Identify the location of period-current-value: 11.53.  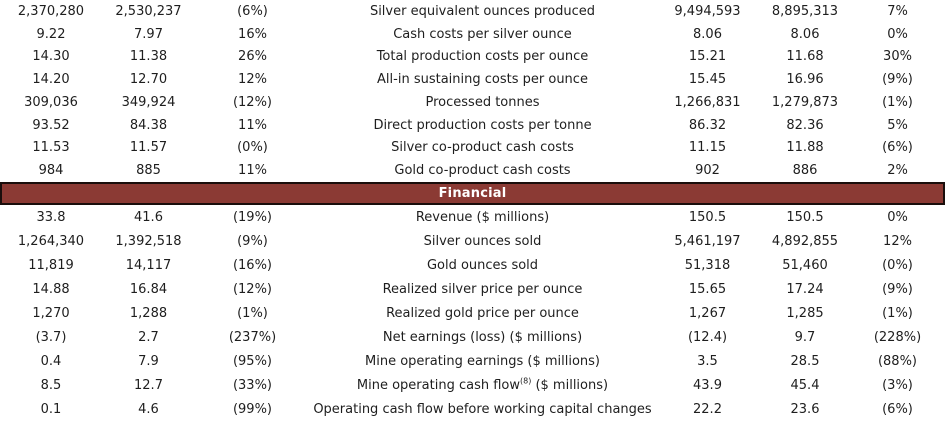
(51, 148).